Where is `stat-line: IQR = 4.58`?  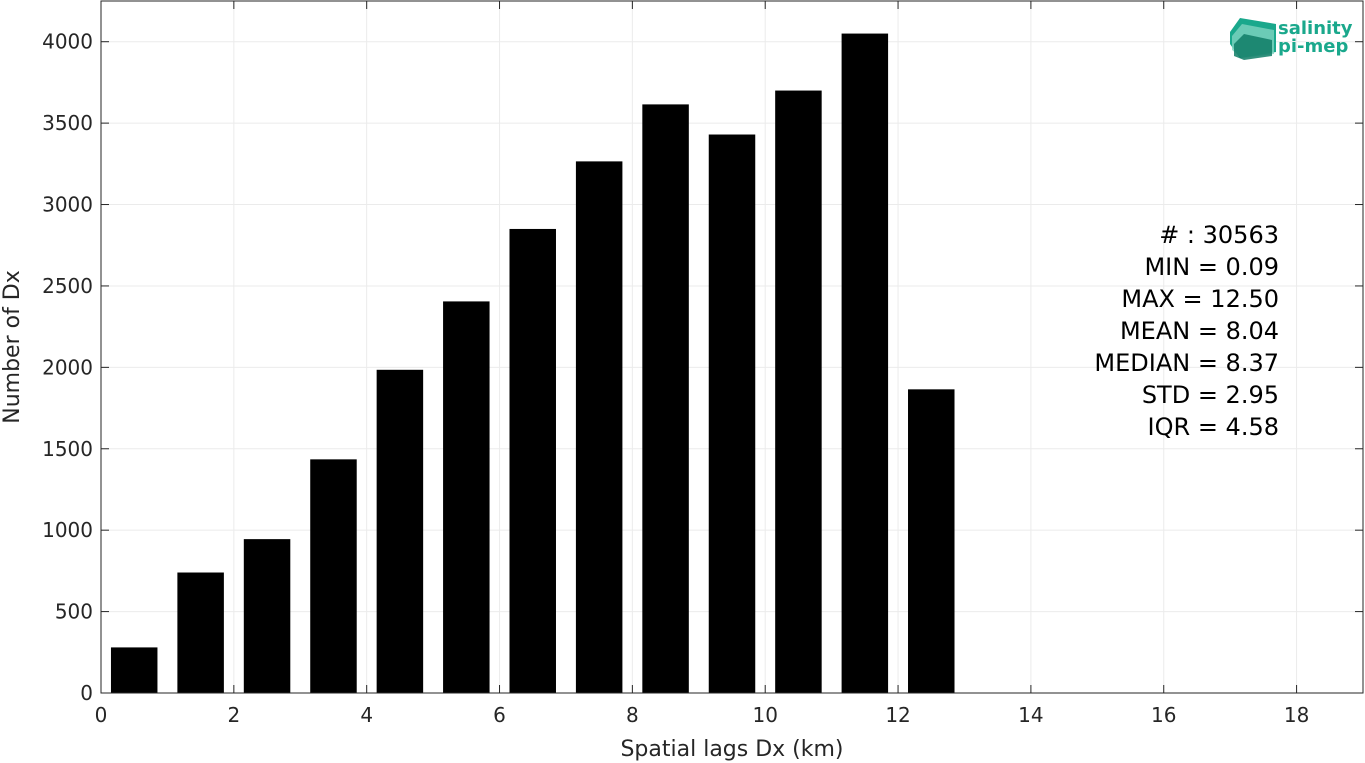
stat-line: IQR = 4.58 is located at coordinates (1213, 427).